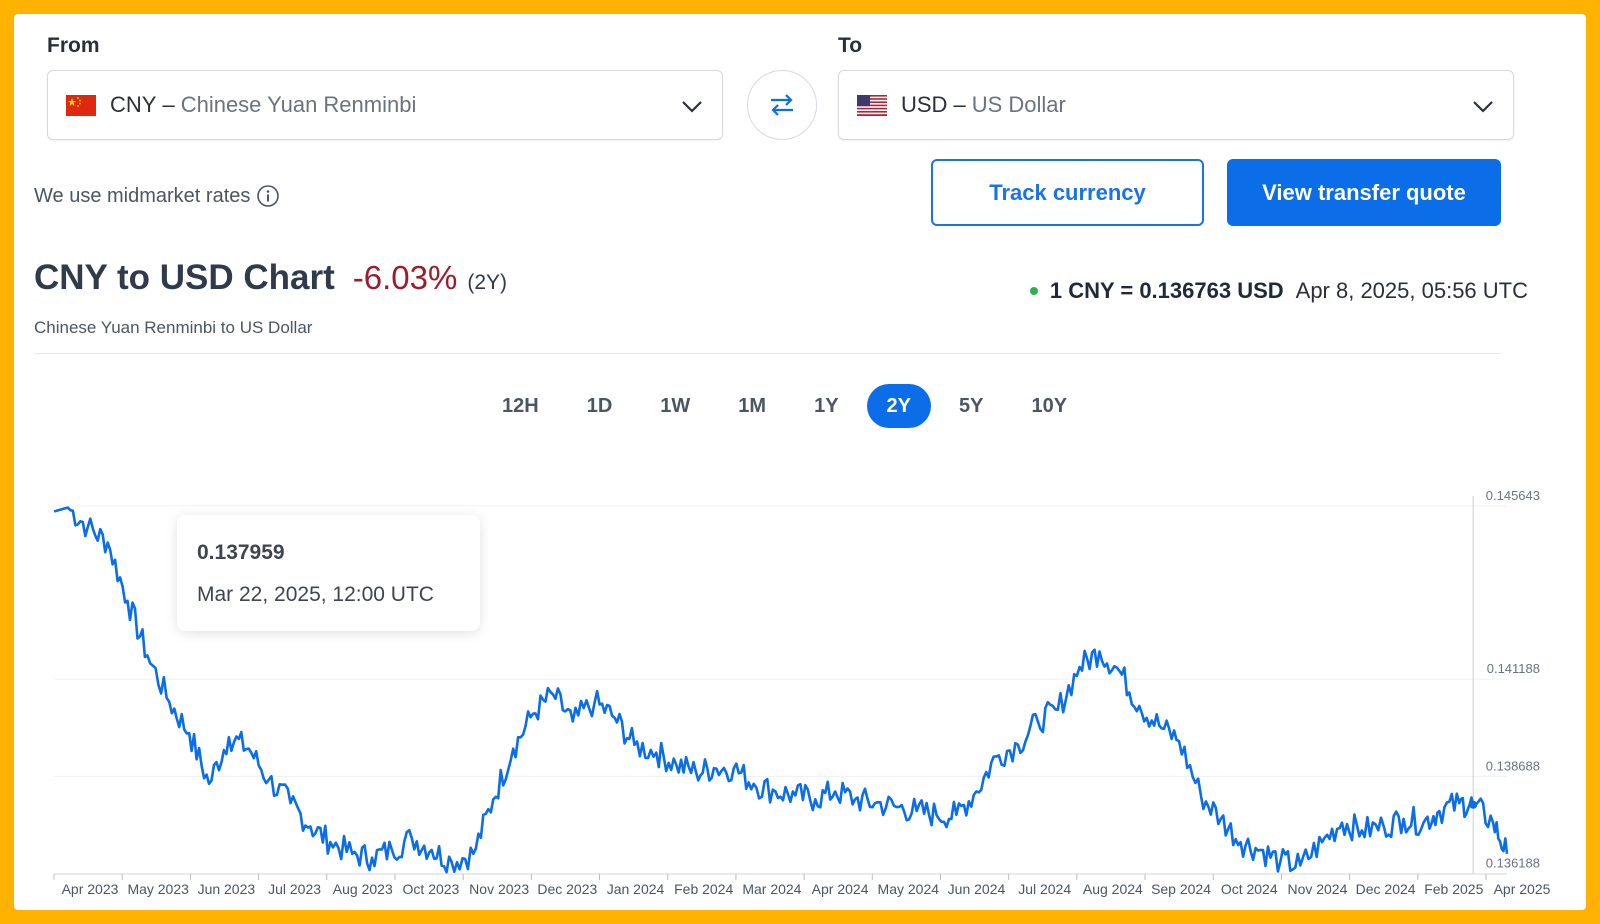  I want to click on to-currency-name: US Dollar, so click(1018, 104).